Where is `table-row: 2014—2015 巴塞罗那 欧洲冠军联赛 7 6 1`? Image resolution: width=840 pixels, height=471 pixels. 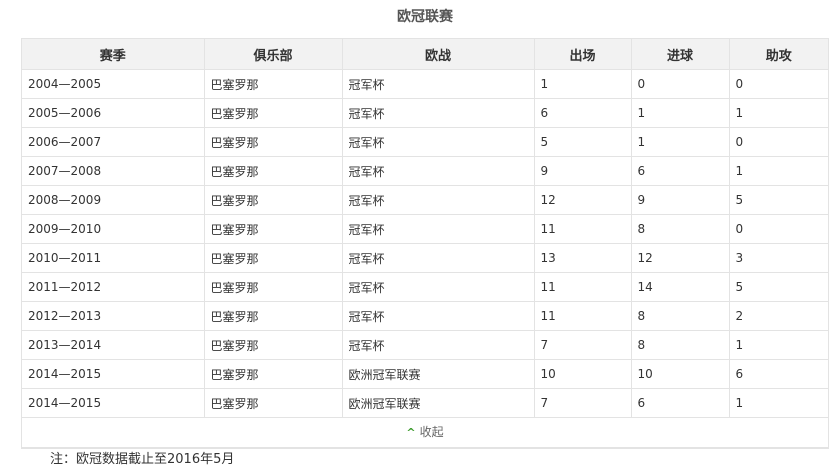 table-row: 2014—2015 巴塞罗那 欧洲冠军联赛 7 6 1 is located at coordinates (425, 403).